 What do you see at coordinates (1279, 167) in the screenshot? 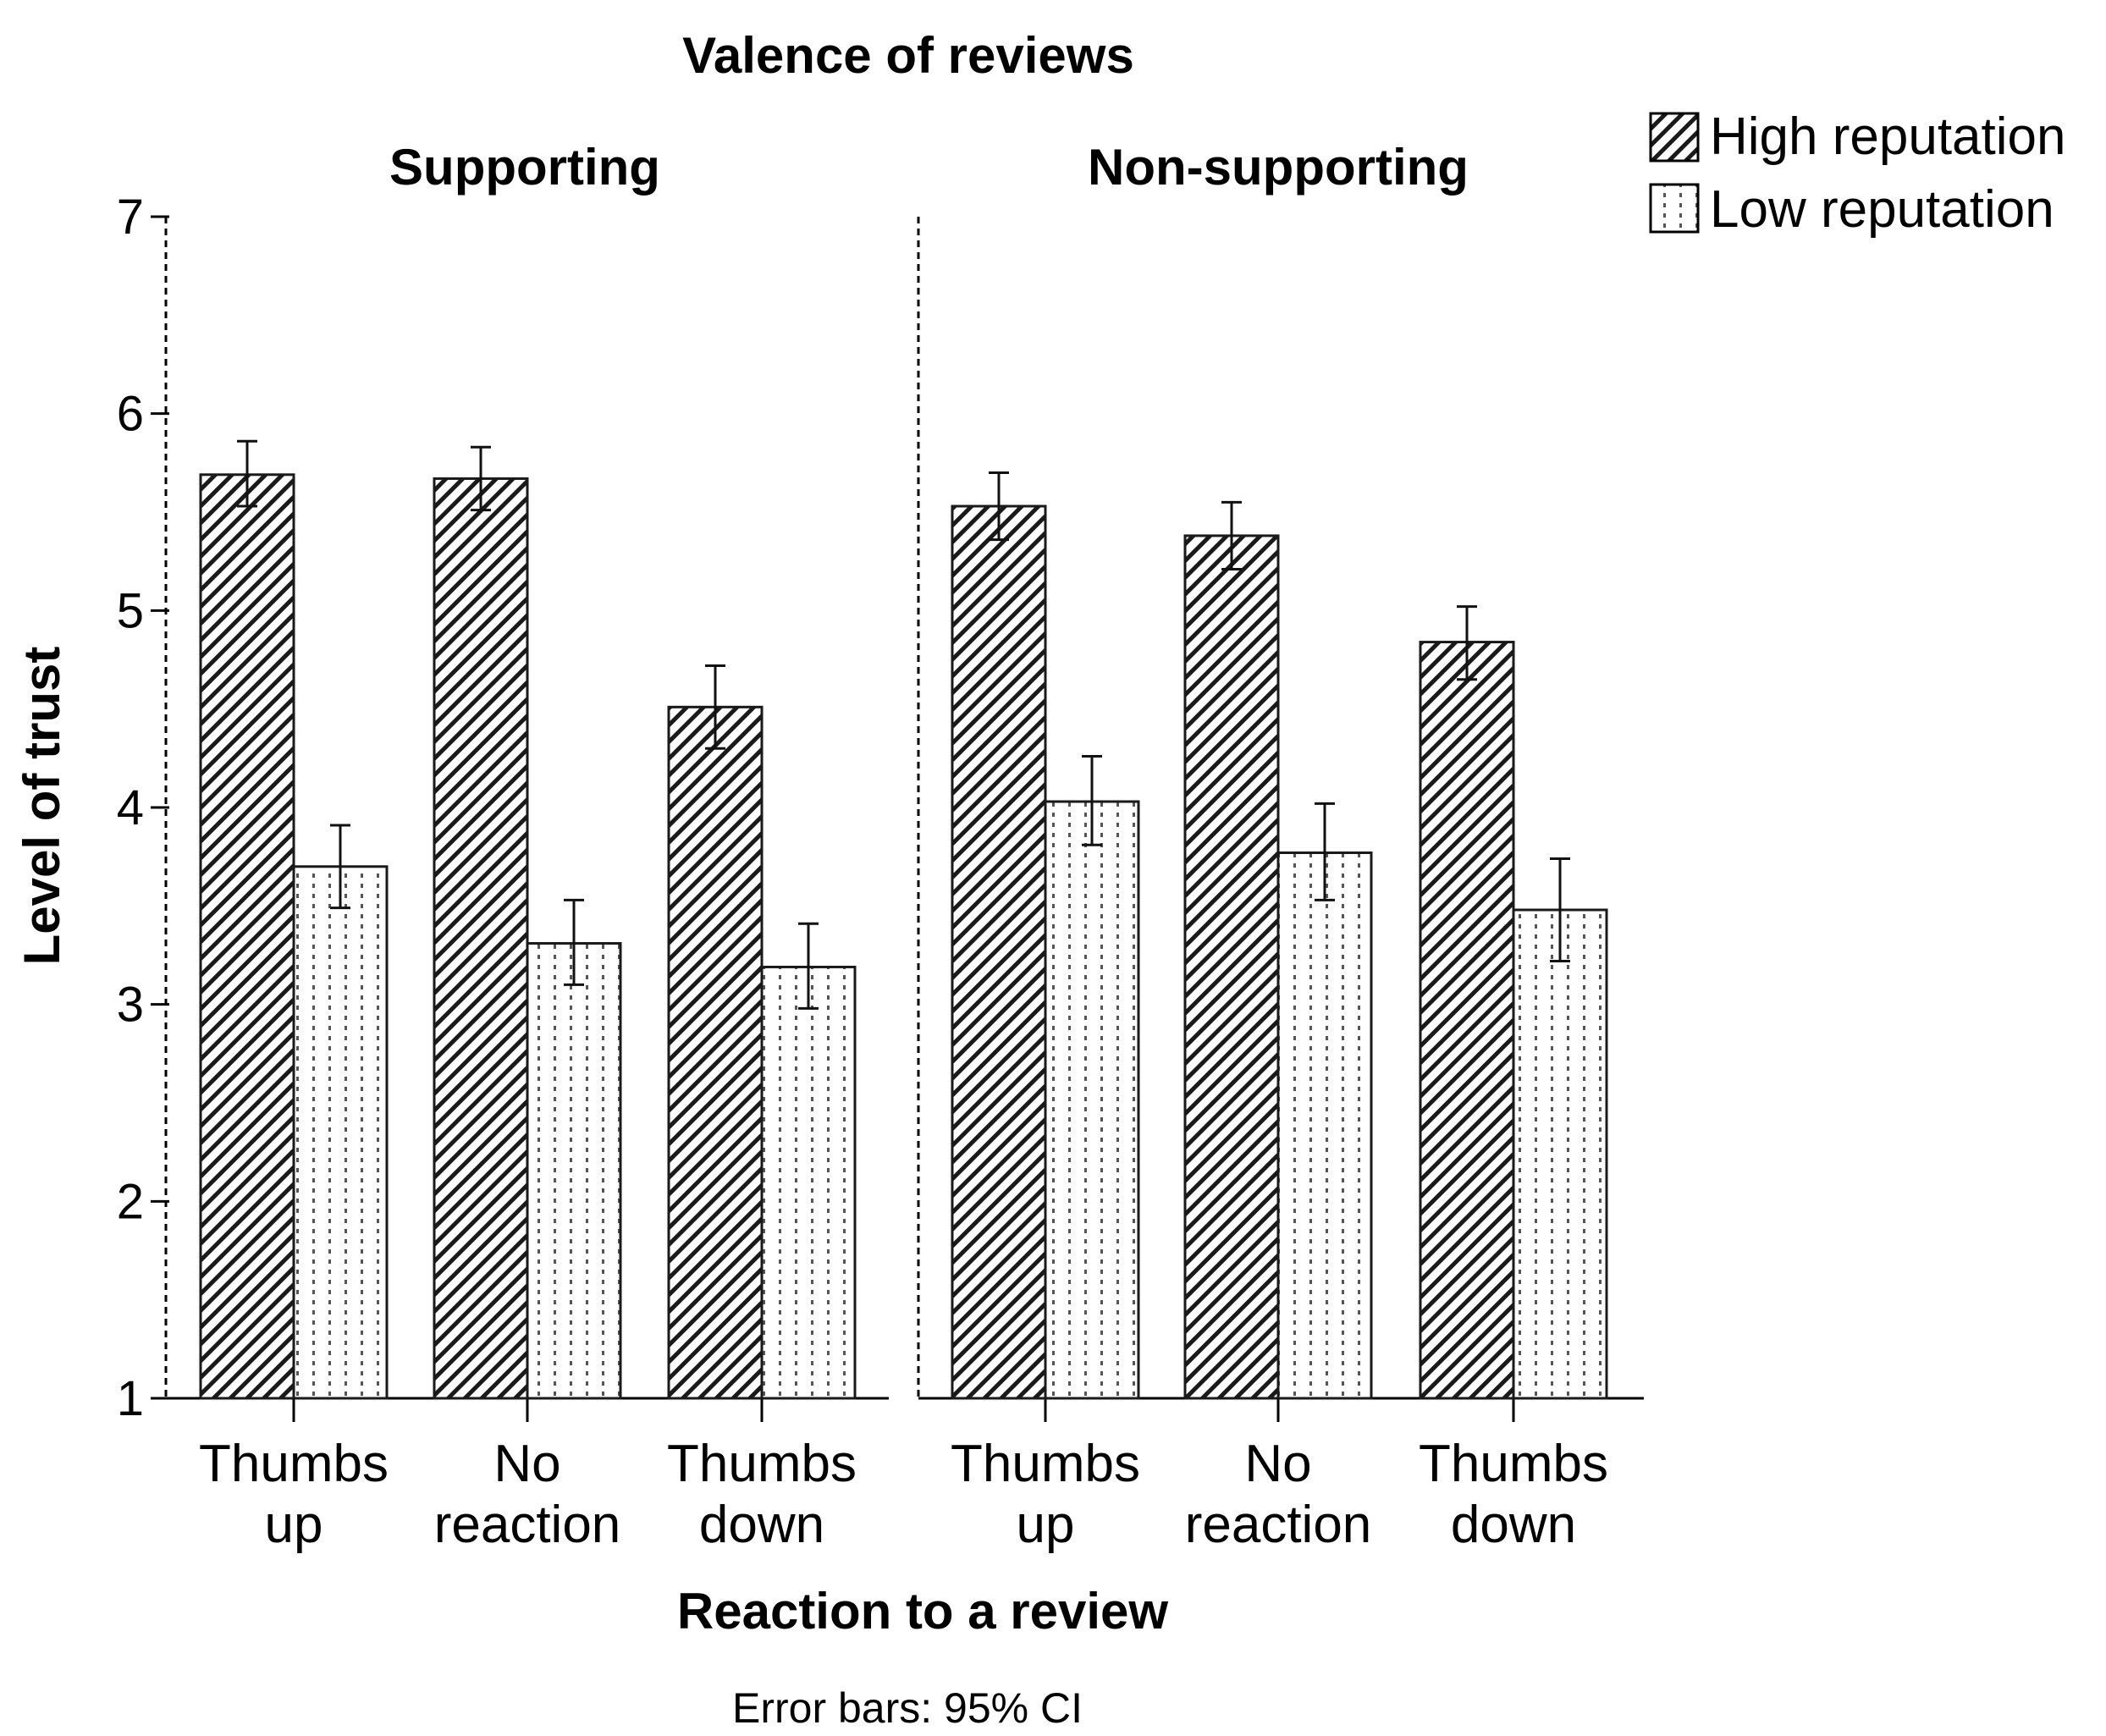
I see `panel-title-non-supporting: Non-supporting` at bounding box center [1279, 167].